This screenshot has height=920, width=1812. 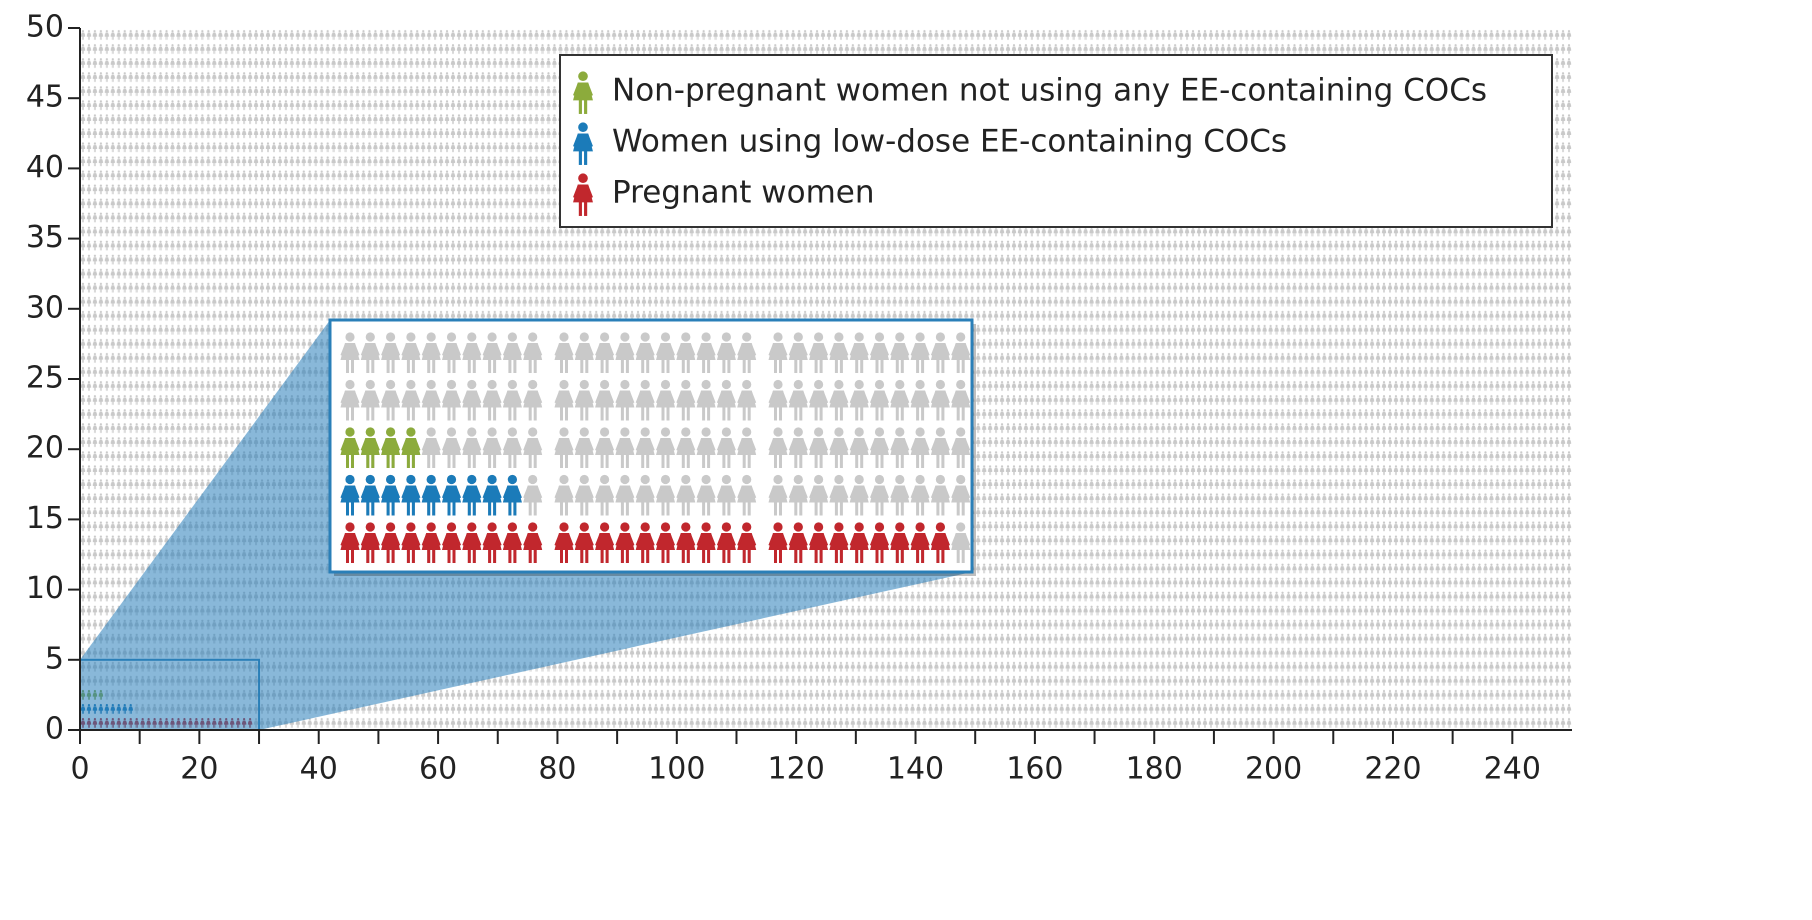 I want to click on x-tick-label: 0, so click(x=79, y=769).